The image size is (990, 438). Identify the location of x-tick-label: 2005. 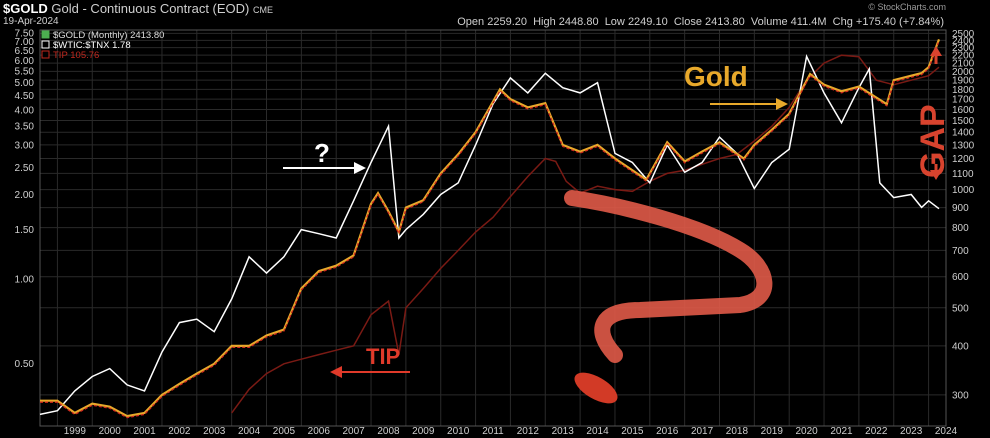
(284, 431).